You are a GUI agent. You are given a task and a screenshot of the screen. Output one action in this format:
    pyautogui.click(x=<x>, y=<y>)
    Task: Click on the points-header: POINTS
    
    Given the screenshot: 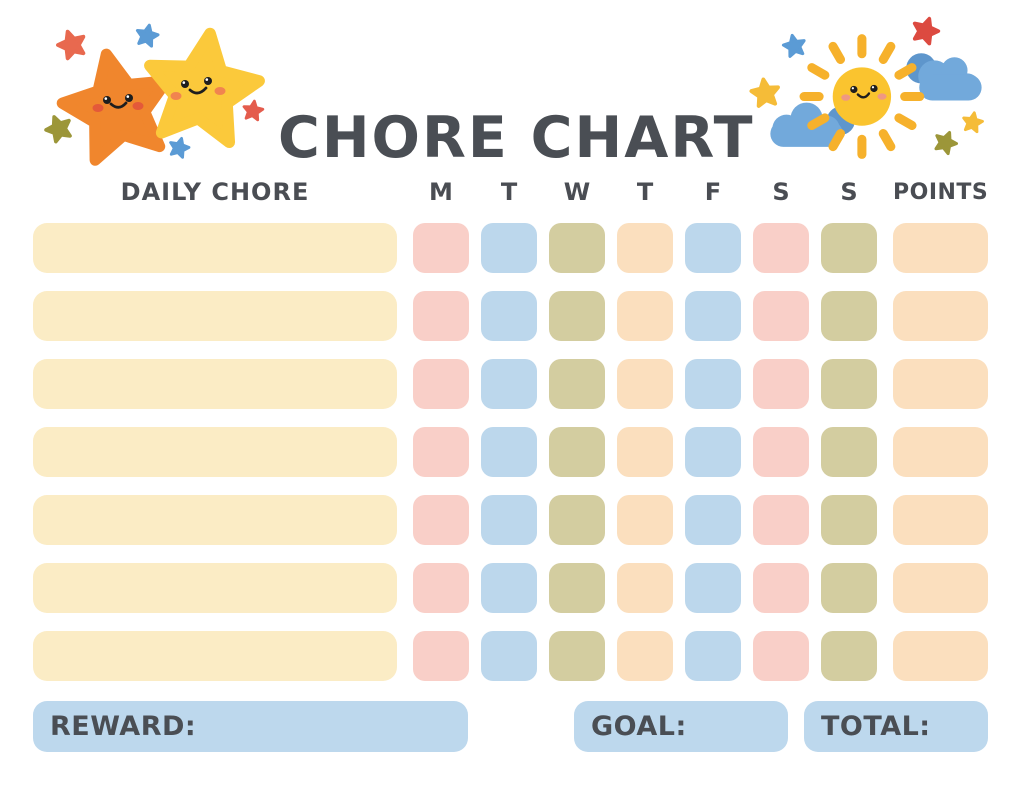 What is the action you would take?
    pyautogui.click(x=941, y=192)
    